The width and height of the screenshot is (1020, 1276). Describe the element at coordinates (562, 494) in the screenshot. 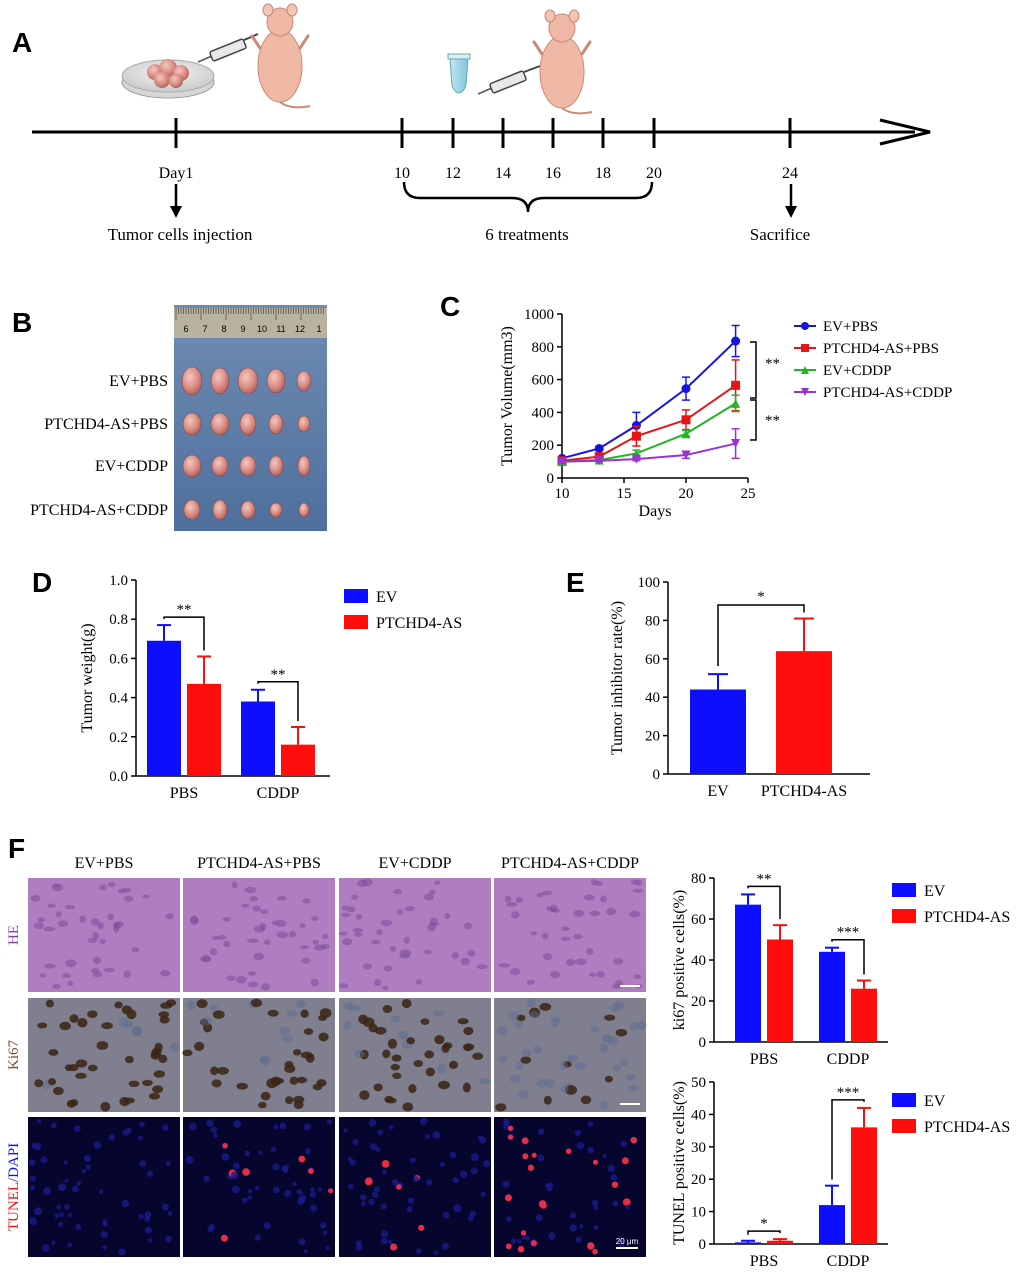

I see `x-tick-label: 10` at that location.